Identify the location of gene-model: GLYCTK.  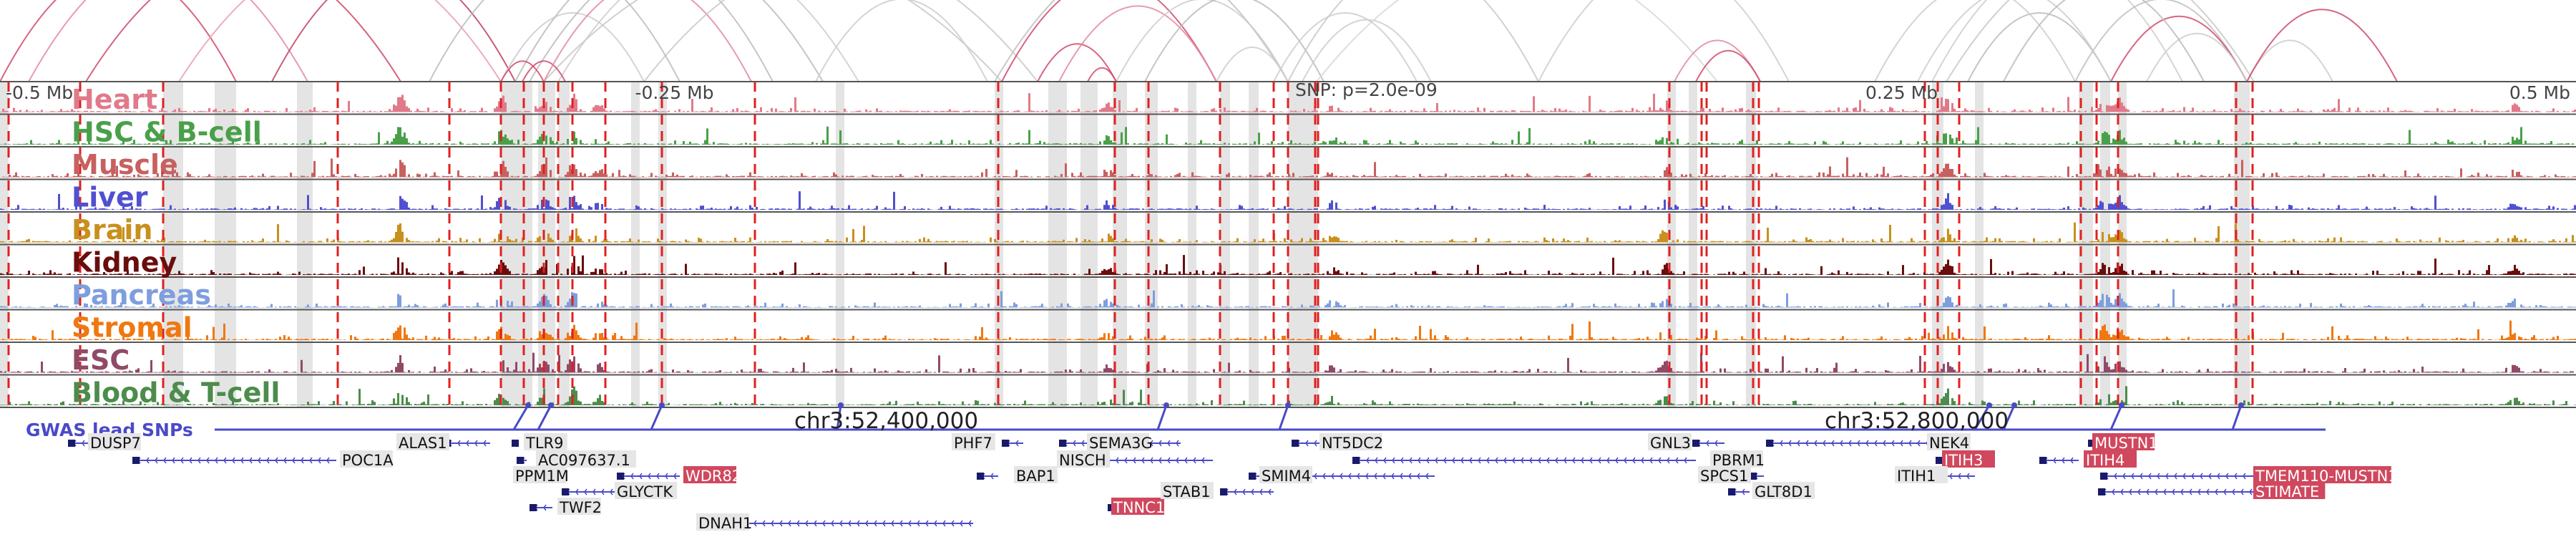
(620, 491).